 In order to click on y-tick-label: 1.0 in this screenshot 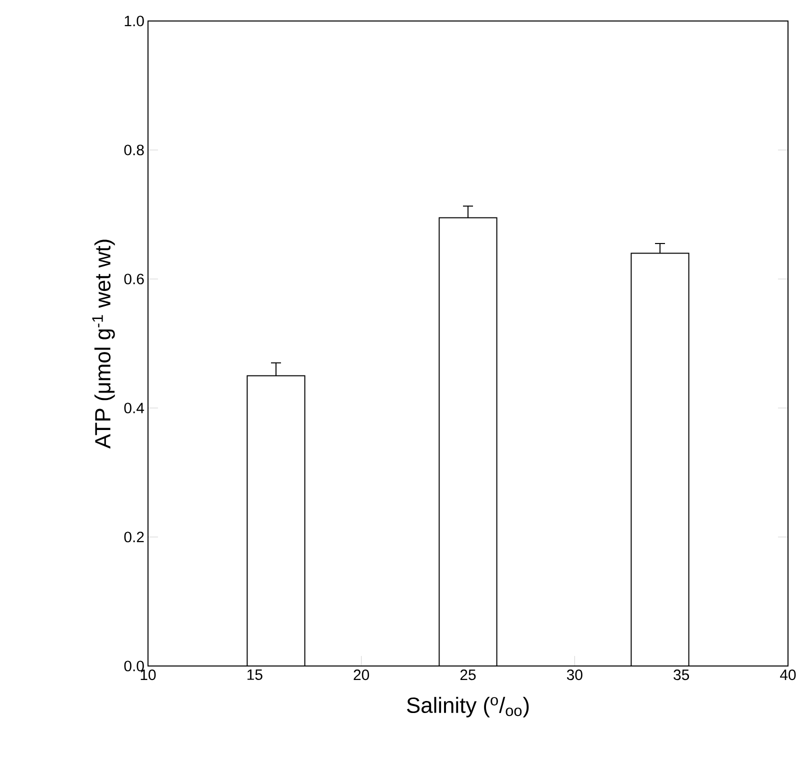, I will do `click(134, 21)`.